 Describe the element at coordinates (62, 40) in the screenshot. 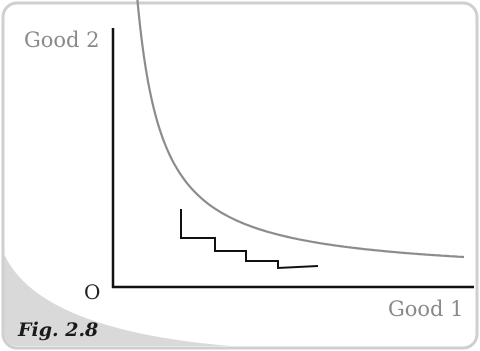

I see `y-axis-label: Good 2` at that location.